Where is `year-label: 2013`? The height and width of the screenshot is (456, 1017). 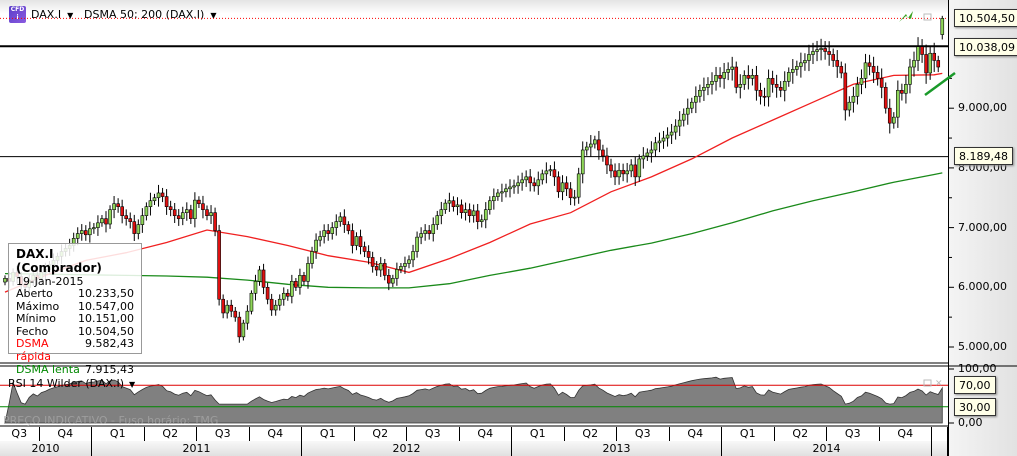 year-label: 2013 is located at coordinates (617, 448).